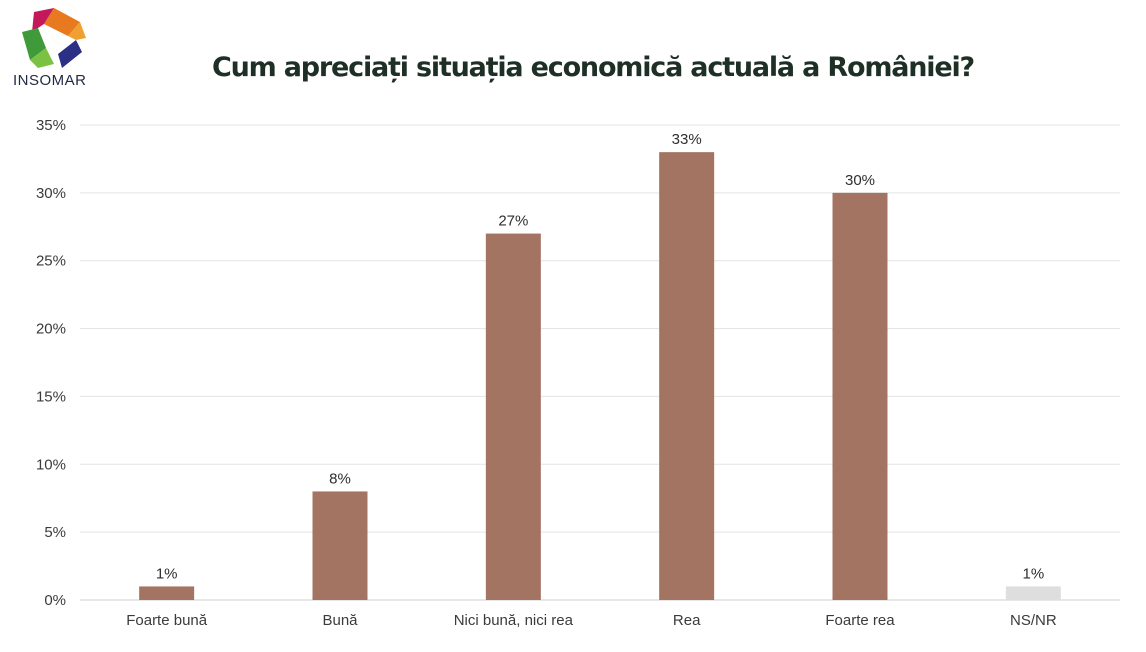 The height and width of the screenshot is (652, 1146). I want to click on insomar-logo-icon, so click(54, 38).